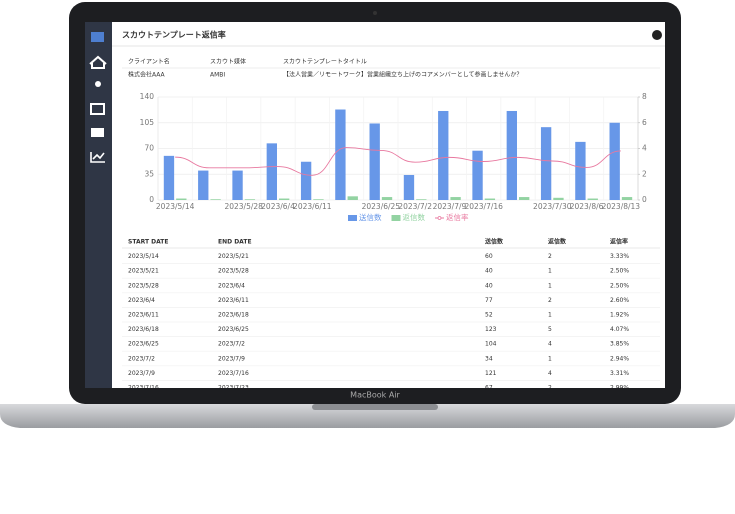  What do you see at coordinates (644, 148) in the screenshot?
I see `y2-tick-label: 4` at bounding box center [644, 148].